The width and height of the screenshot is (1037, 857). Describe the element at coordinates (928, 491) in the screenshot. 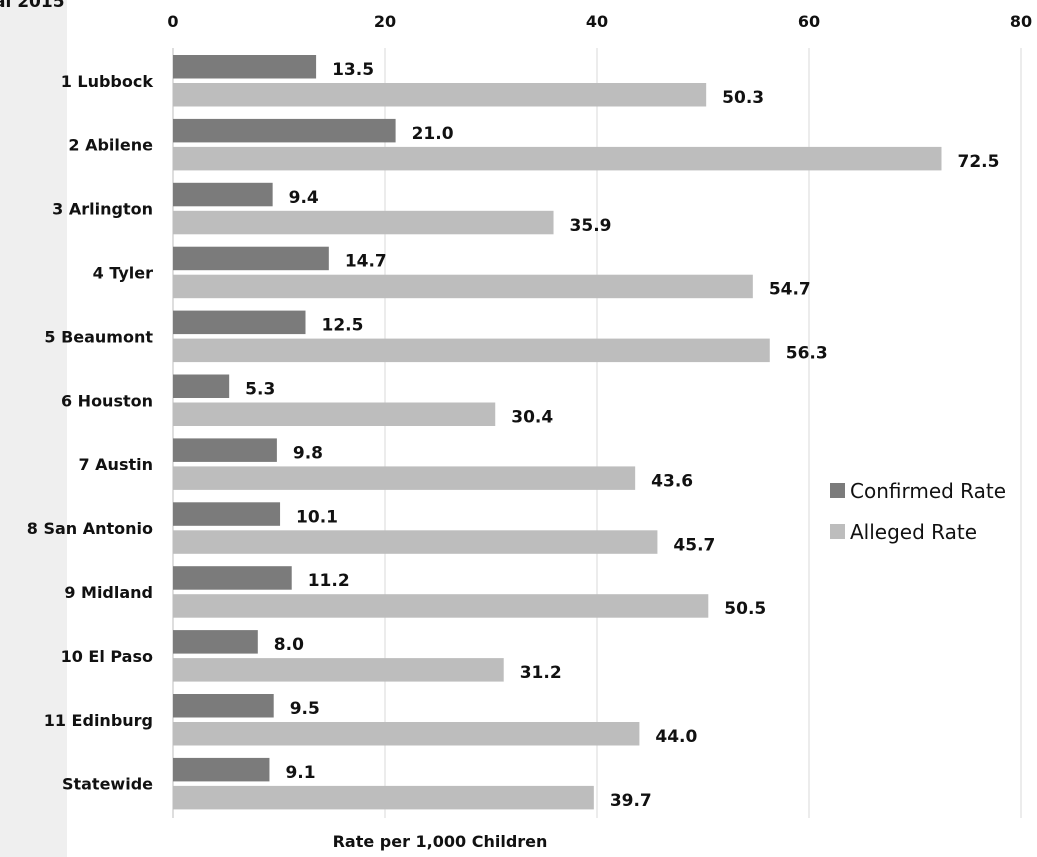

I see `legend-label: Confirmed Rate` at that location.